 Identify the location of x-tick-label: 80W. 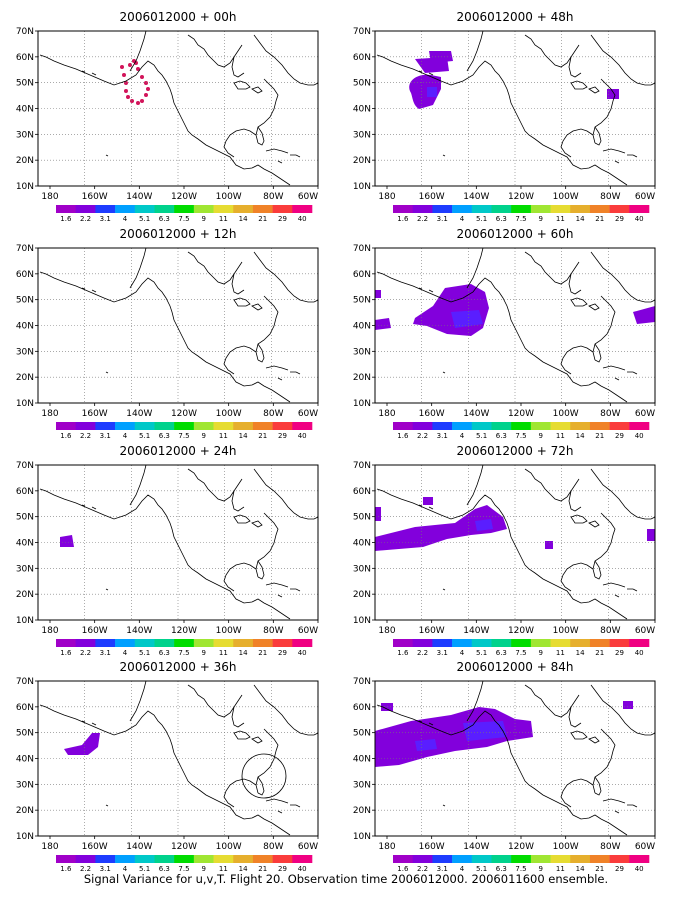
(273, 631).